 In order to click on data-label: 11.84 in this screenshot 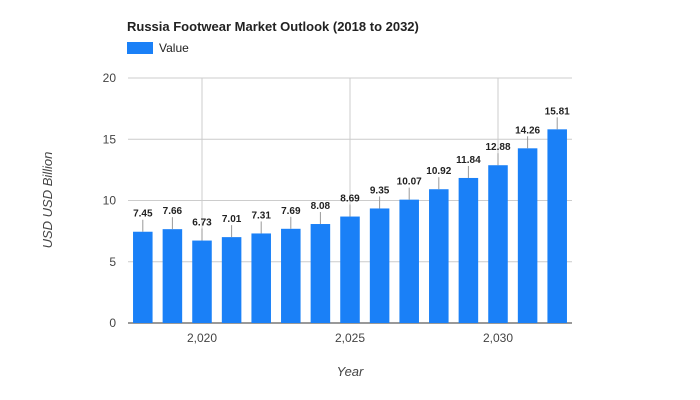, I will do `click(468, 160)`.